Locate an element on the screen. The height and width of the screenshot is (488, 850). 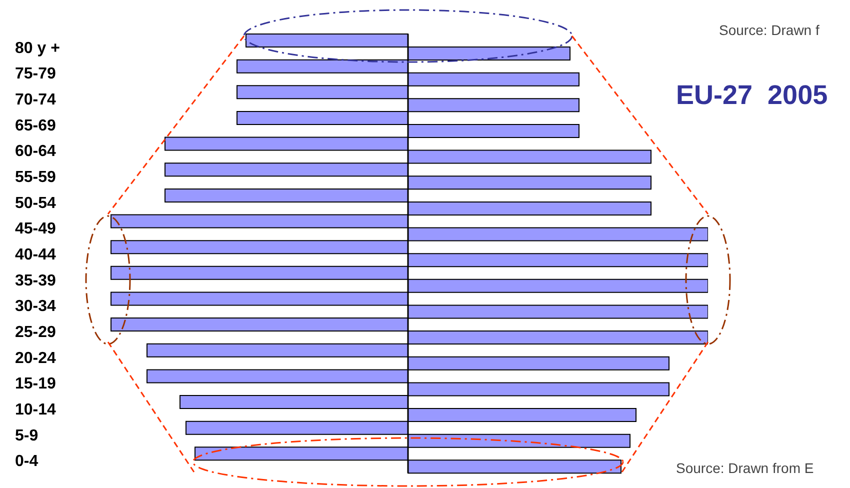
y-tick-label: 35-39 is located at coordinates (35, 281).